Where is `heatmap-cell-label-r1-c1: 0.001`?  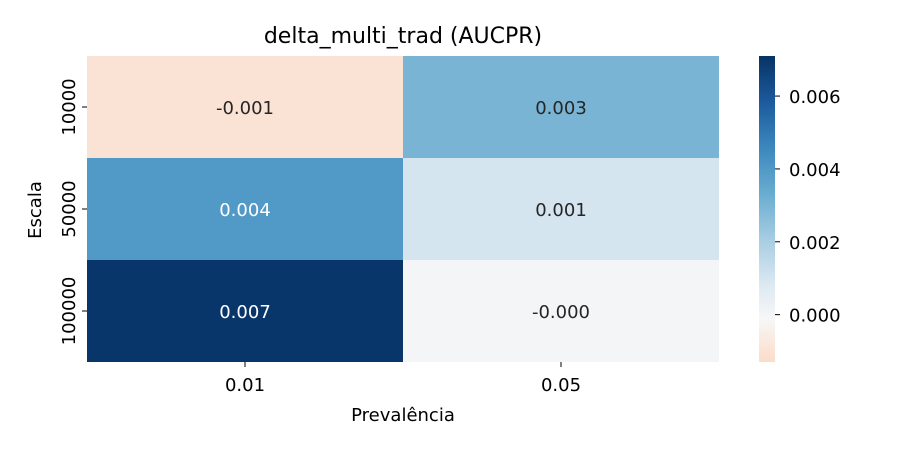
heatmap-cell-label-r1-c1: 0.001 is located at coordinates (561, 210).